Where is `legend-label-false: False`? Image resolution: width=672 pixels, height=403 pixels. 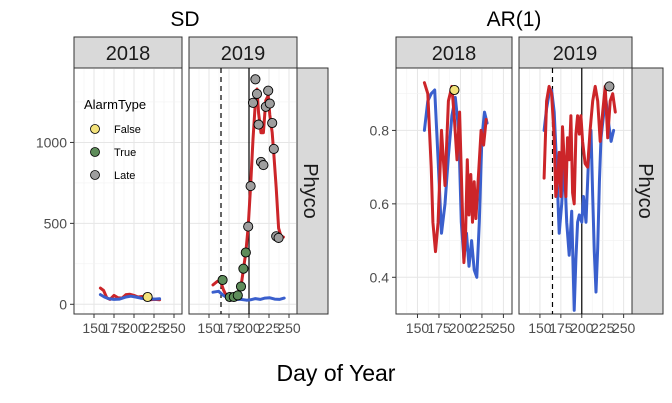
legend-label-false: False is located at coordinates (127, 130).